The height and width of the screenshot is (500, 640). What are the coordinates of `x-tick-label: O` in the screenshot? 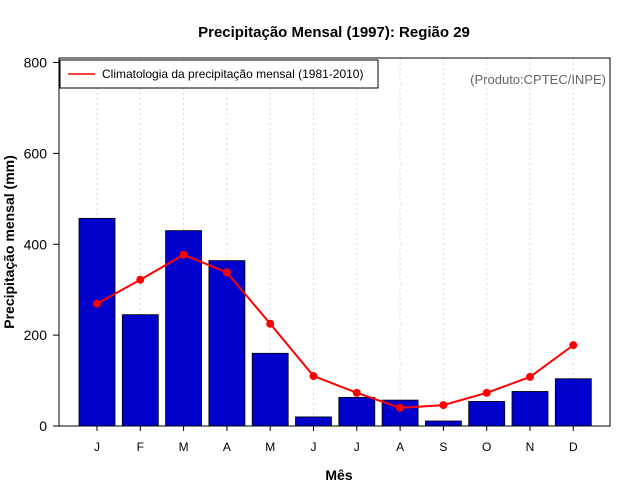 It's located at (486, 447).